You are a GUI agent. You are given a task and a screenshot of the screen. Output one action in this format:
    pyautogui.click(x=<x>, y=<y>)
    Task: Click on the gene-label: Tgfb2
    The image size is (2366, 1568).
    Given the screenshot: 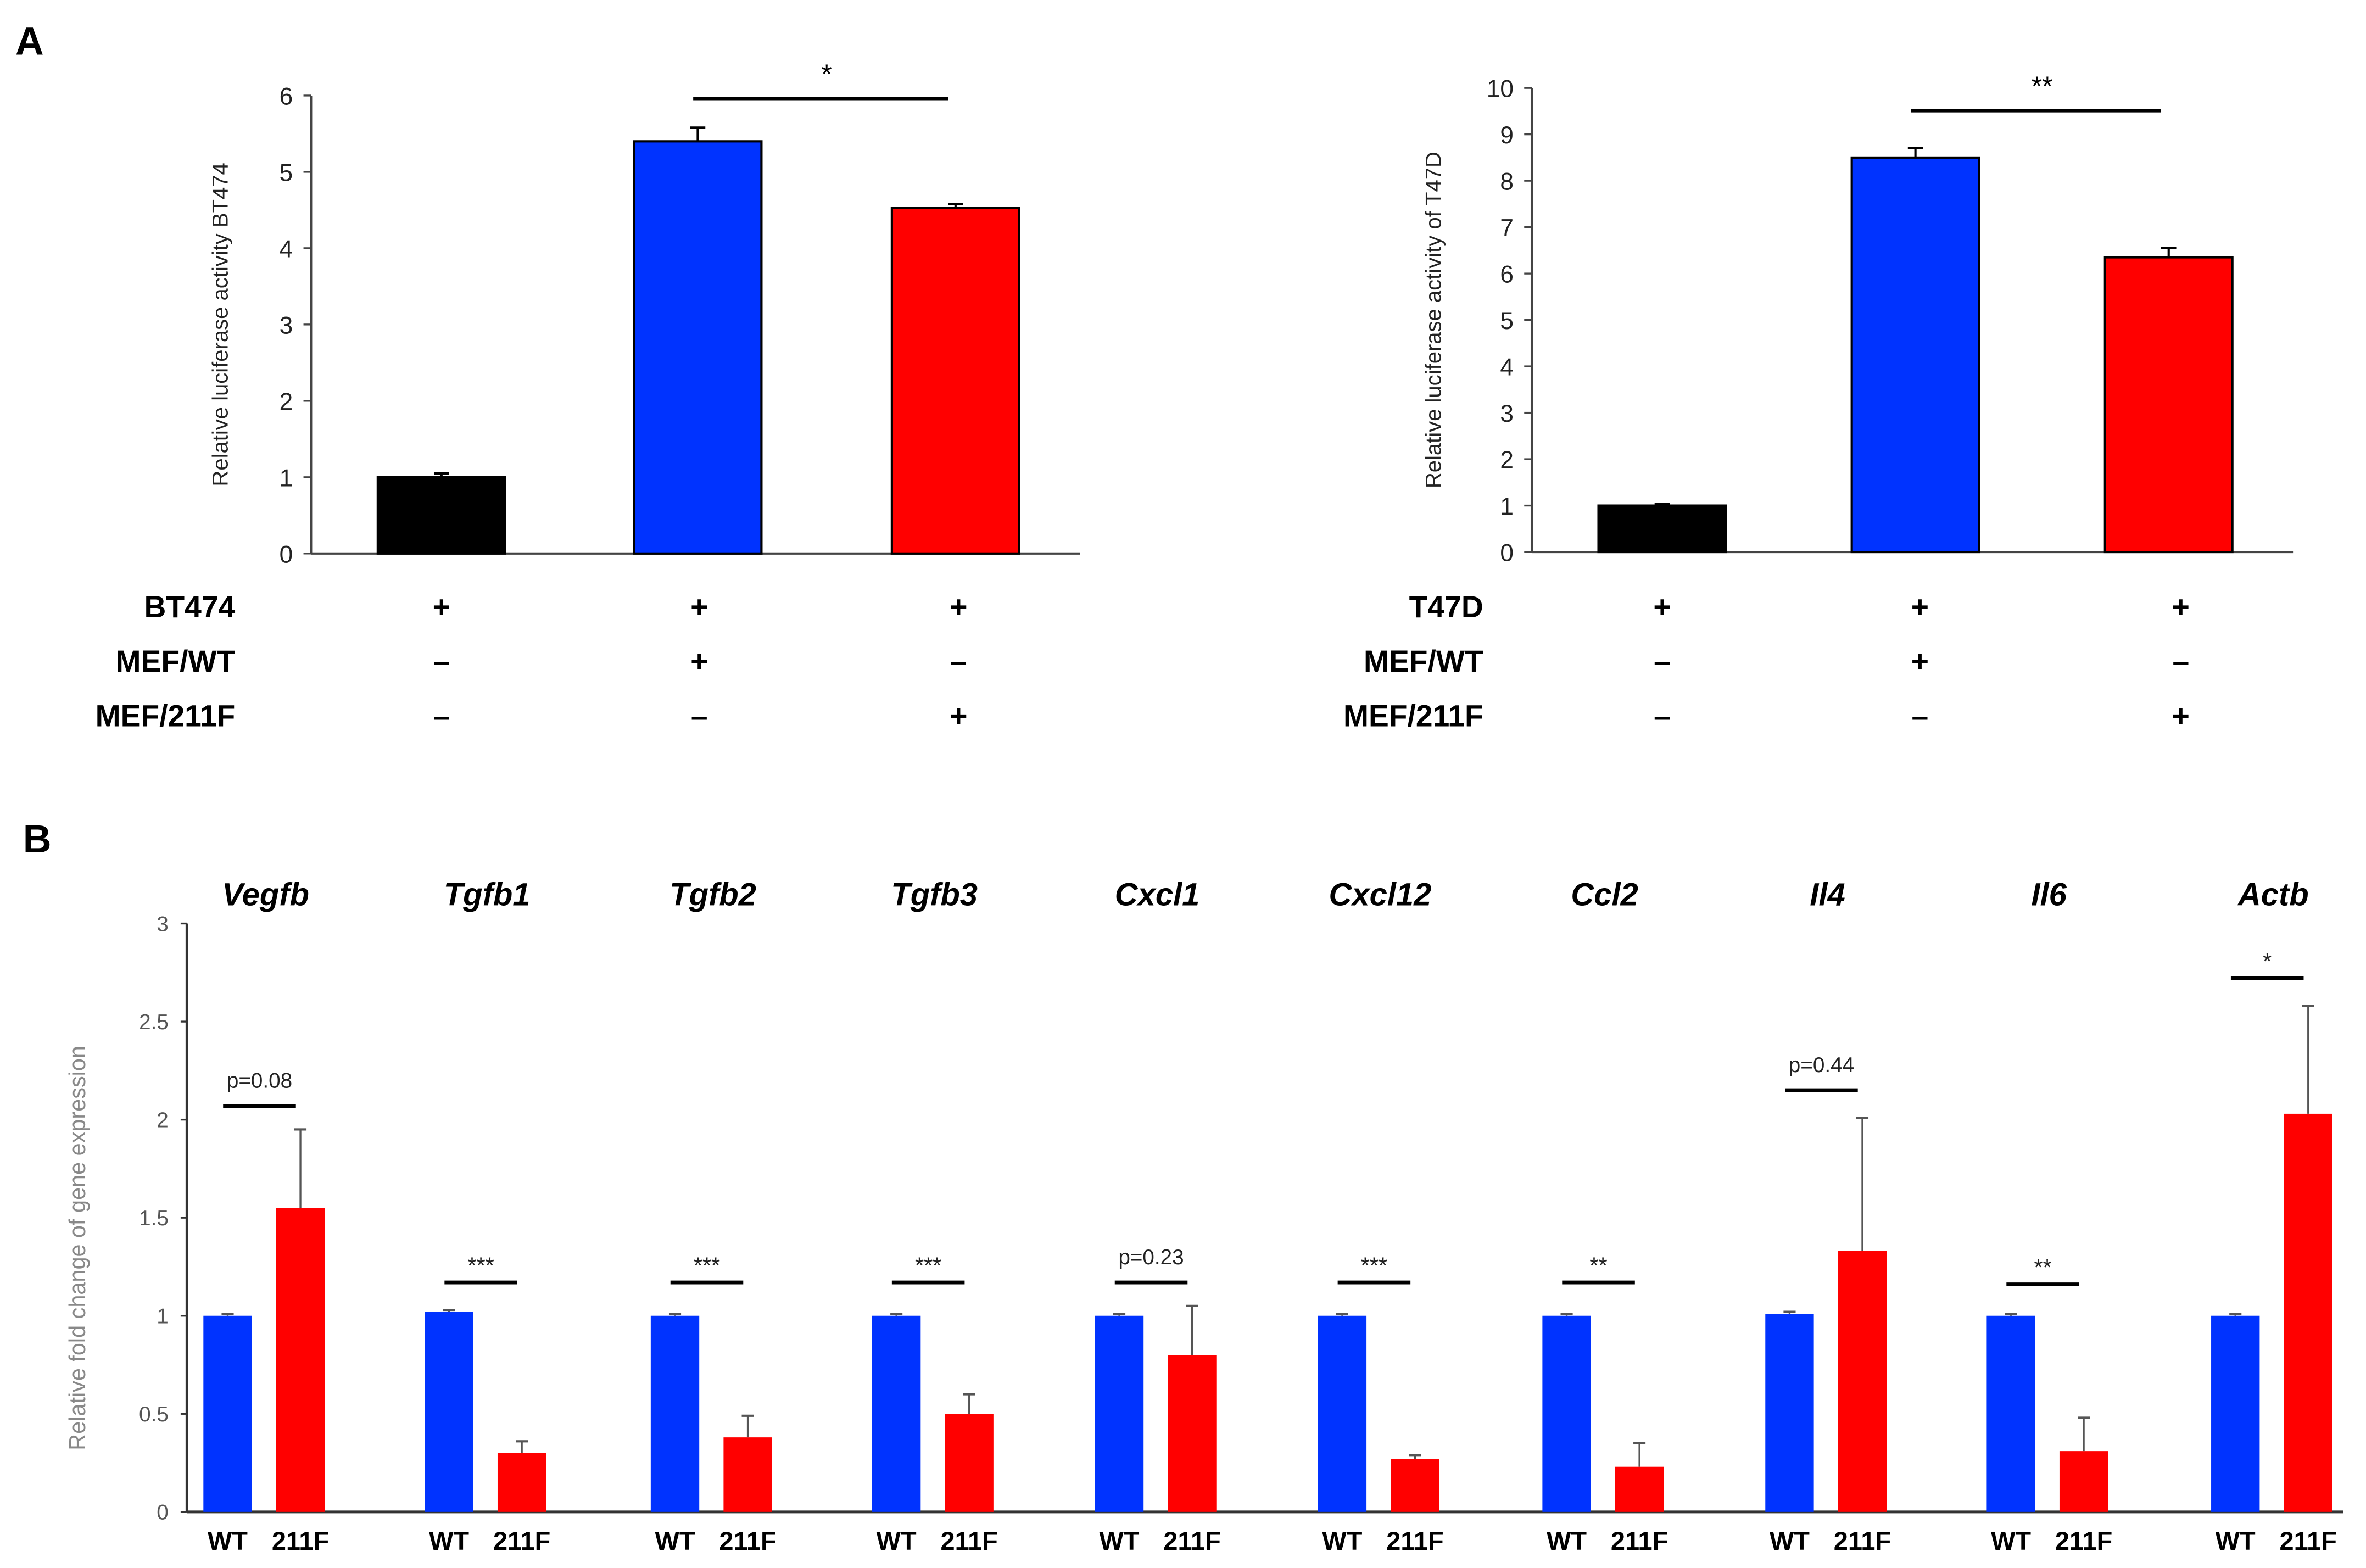 What is the action you would take?
    pyautogui.click(x=712, y=894)
    